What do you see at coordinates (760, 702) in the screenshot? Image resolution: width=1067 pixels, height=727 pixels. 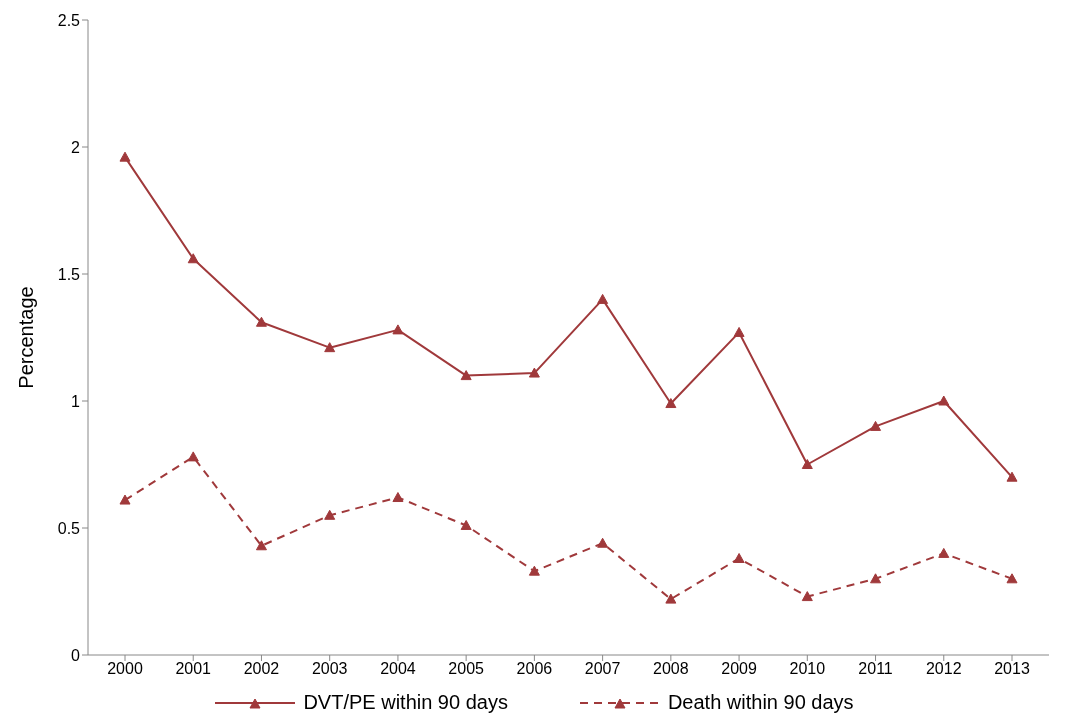 I see `legend-label: Death within 90 days` at bounding box center [760, 702].